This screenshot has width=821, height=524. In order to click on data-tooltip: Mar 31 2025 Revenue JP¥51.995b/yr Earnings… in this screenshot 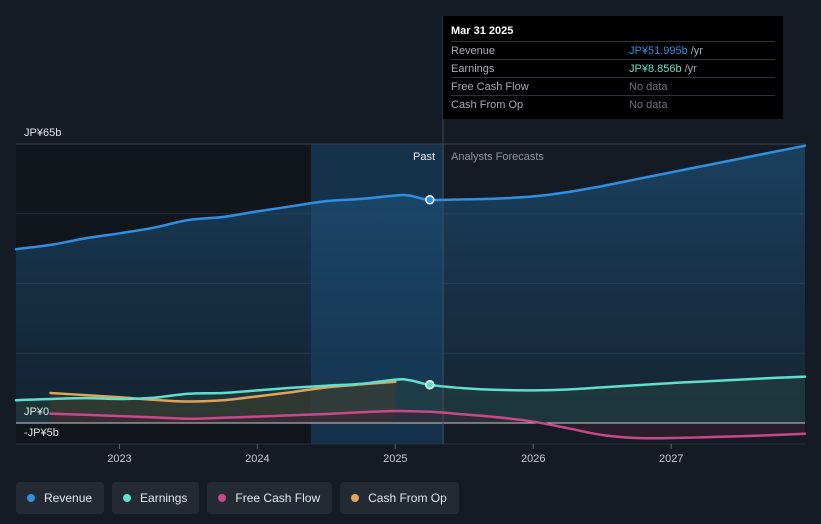, I will do `click(613, 67)`.